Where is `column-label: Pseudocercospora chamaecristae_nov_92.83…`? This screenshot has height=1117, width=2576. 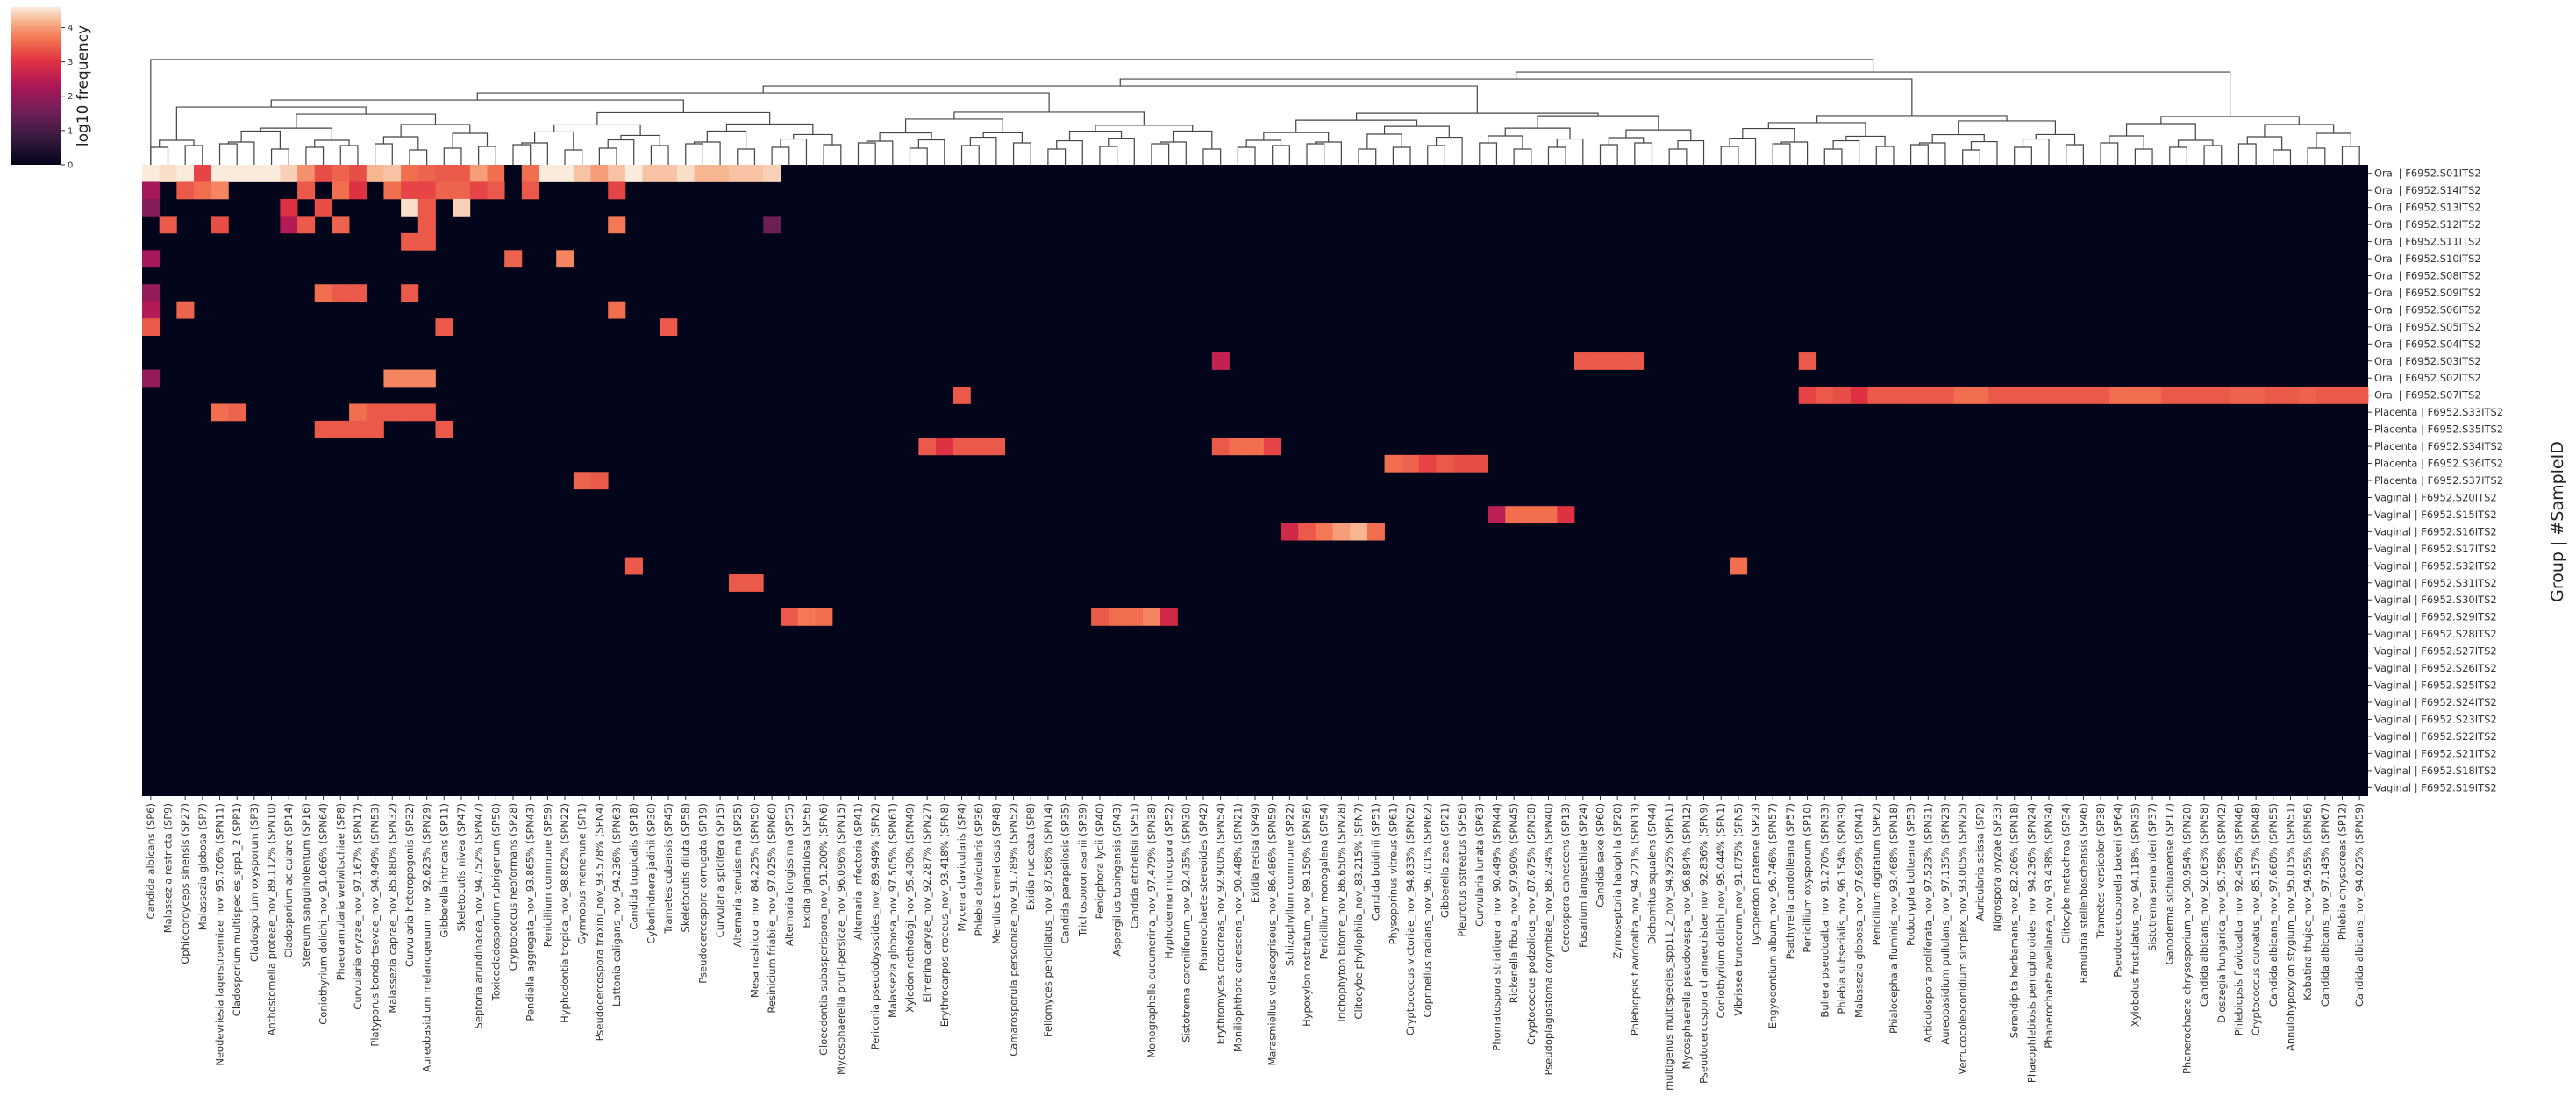 column-label: Pseudocercospora chamaecristae_nov_92.83… is located at coordinates (1704, 944).